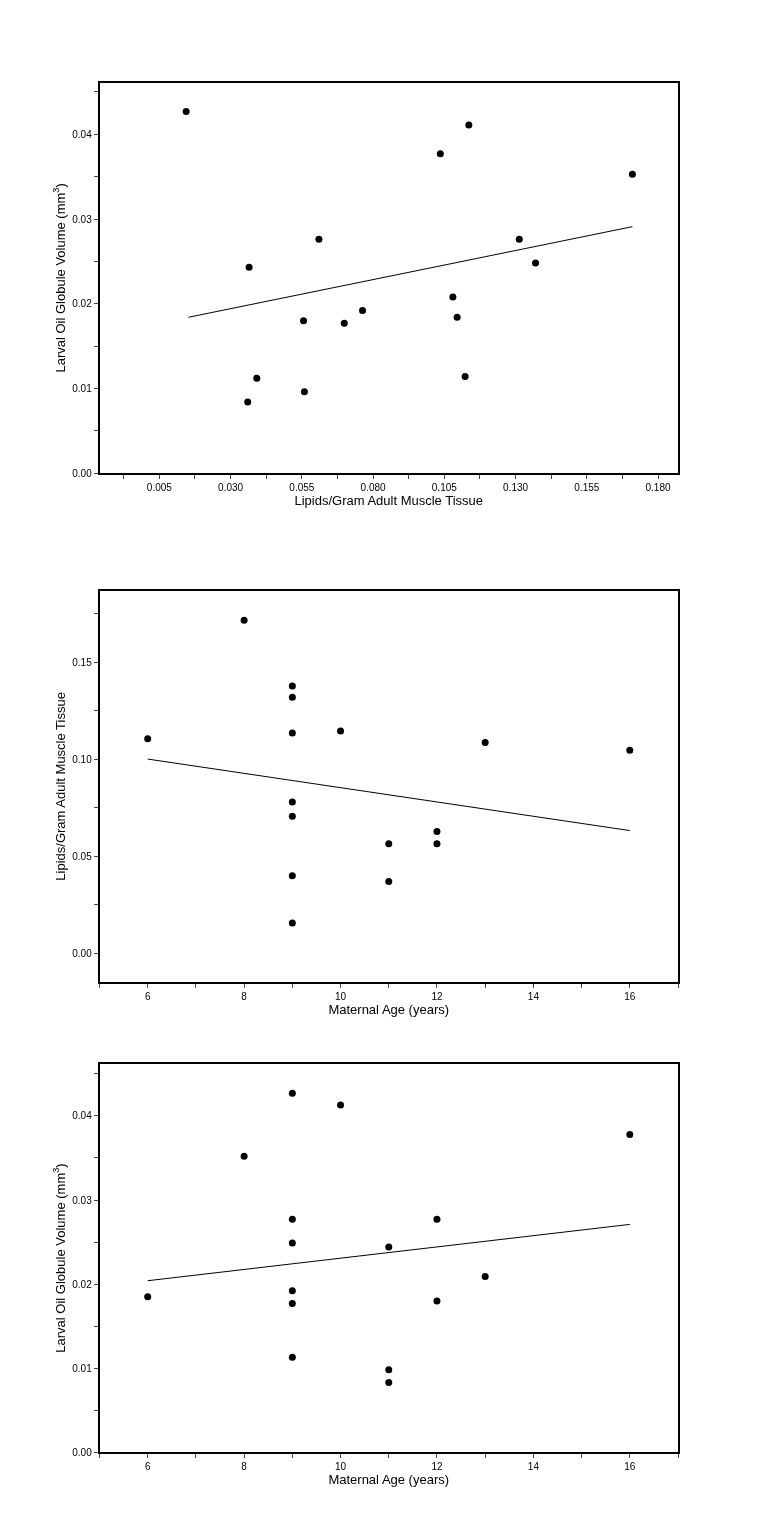 Image resolution: width=761 pixels, height=1523 pixels. Describe the element at coordinates (60, 786) in the screenshot. I see `y-axis-title: Lipids/Gram Adult Muscle Tissue` at that location.